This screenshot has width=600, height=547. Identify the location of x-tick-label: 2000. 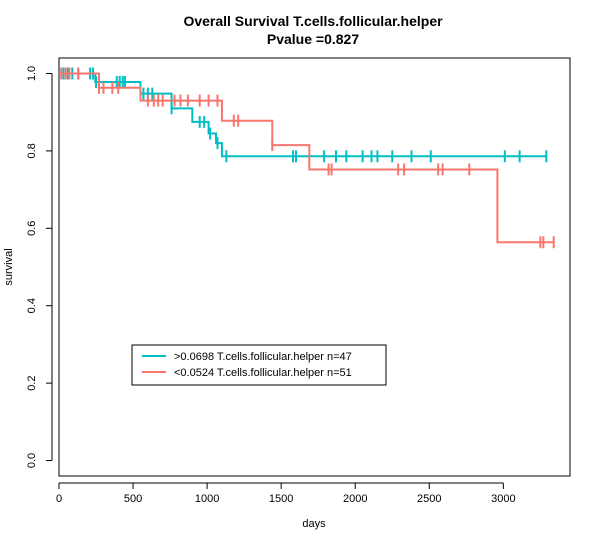
(355, 499).